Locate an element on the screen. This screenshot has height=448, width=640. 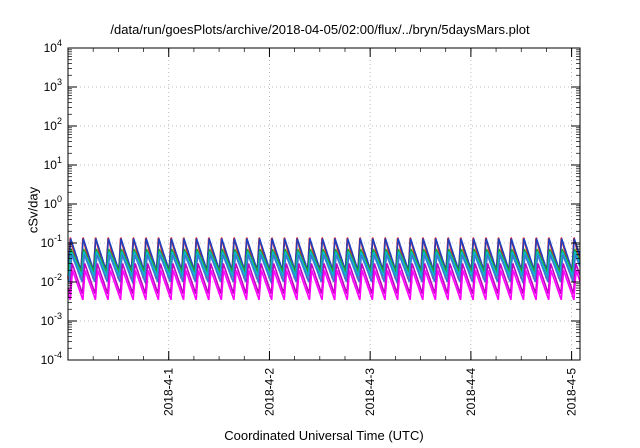
x-tick-label: 2018-4-2 is located at coordinates (269, 392).